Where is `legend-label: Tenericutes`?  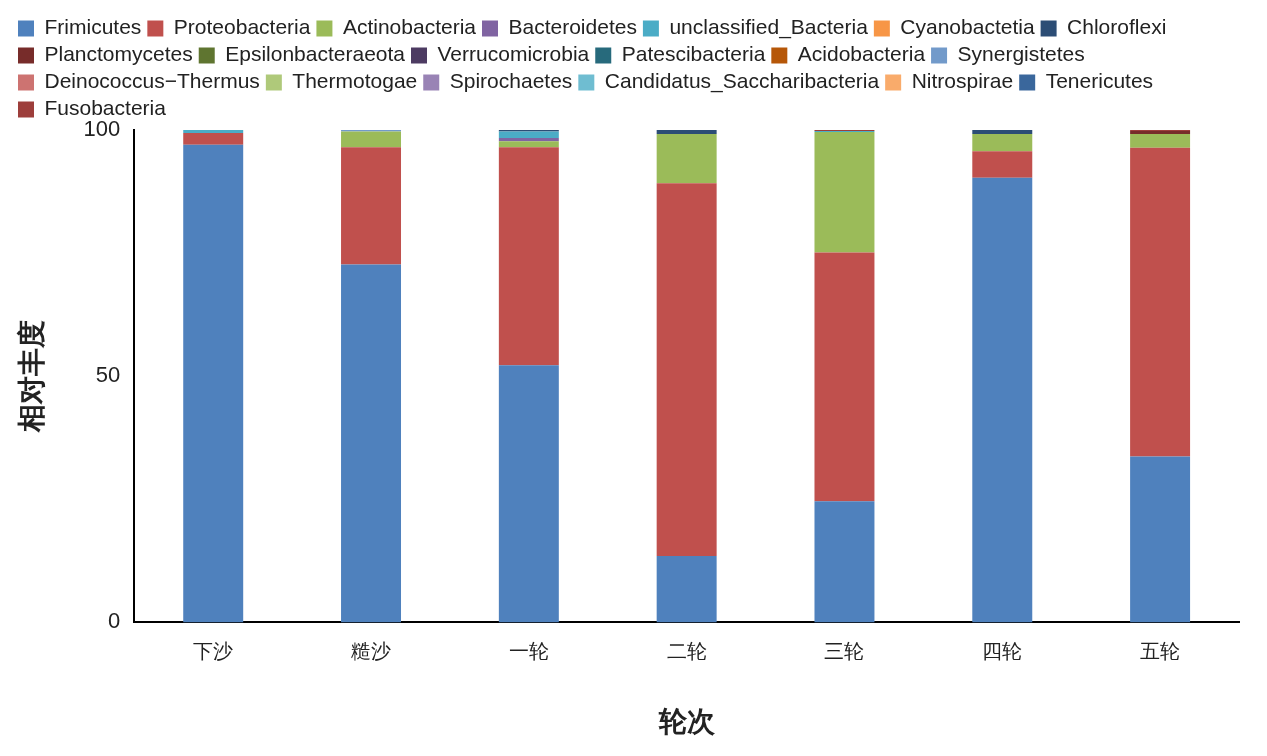
legend-label: Tenericutes is located at coordinates (1099, 81).